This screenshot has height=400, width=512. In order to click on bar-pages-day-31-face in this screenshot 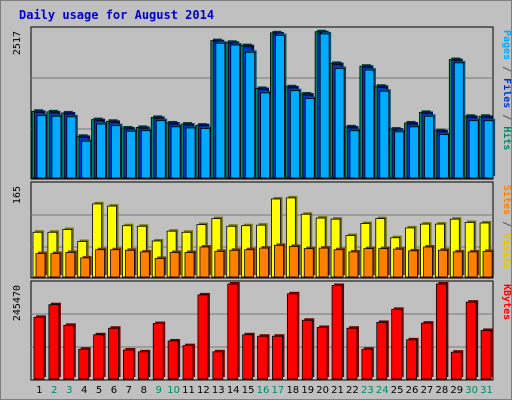, I will do `click(488, 149)`.